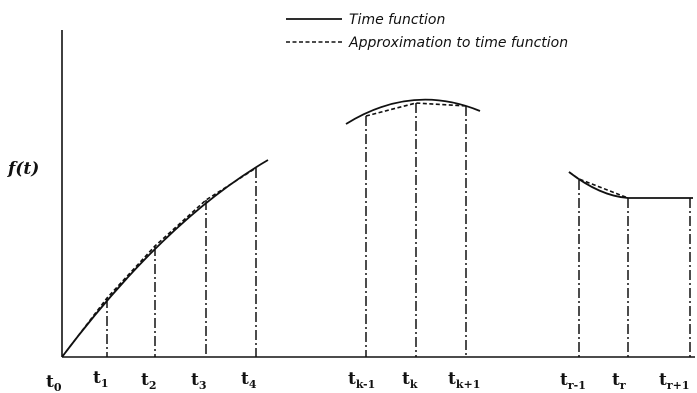 The height and width of the screenshot is (393, 697). Describe the element at coordinates (573, 381) in the screenshot. I see `x-label-tr-1: tr-1` at that location.